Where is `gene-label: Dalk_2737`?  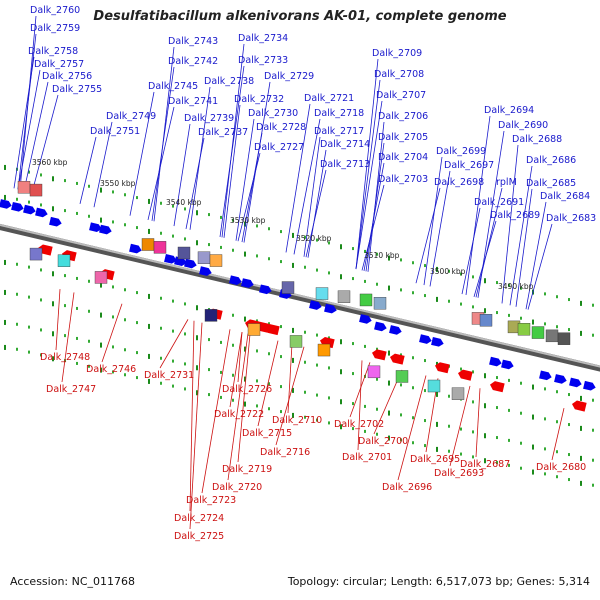
gene-label: Dalk_2737 is located at coordinates (223, 132).